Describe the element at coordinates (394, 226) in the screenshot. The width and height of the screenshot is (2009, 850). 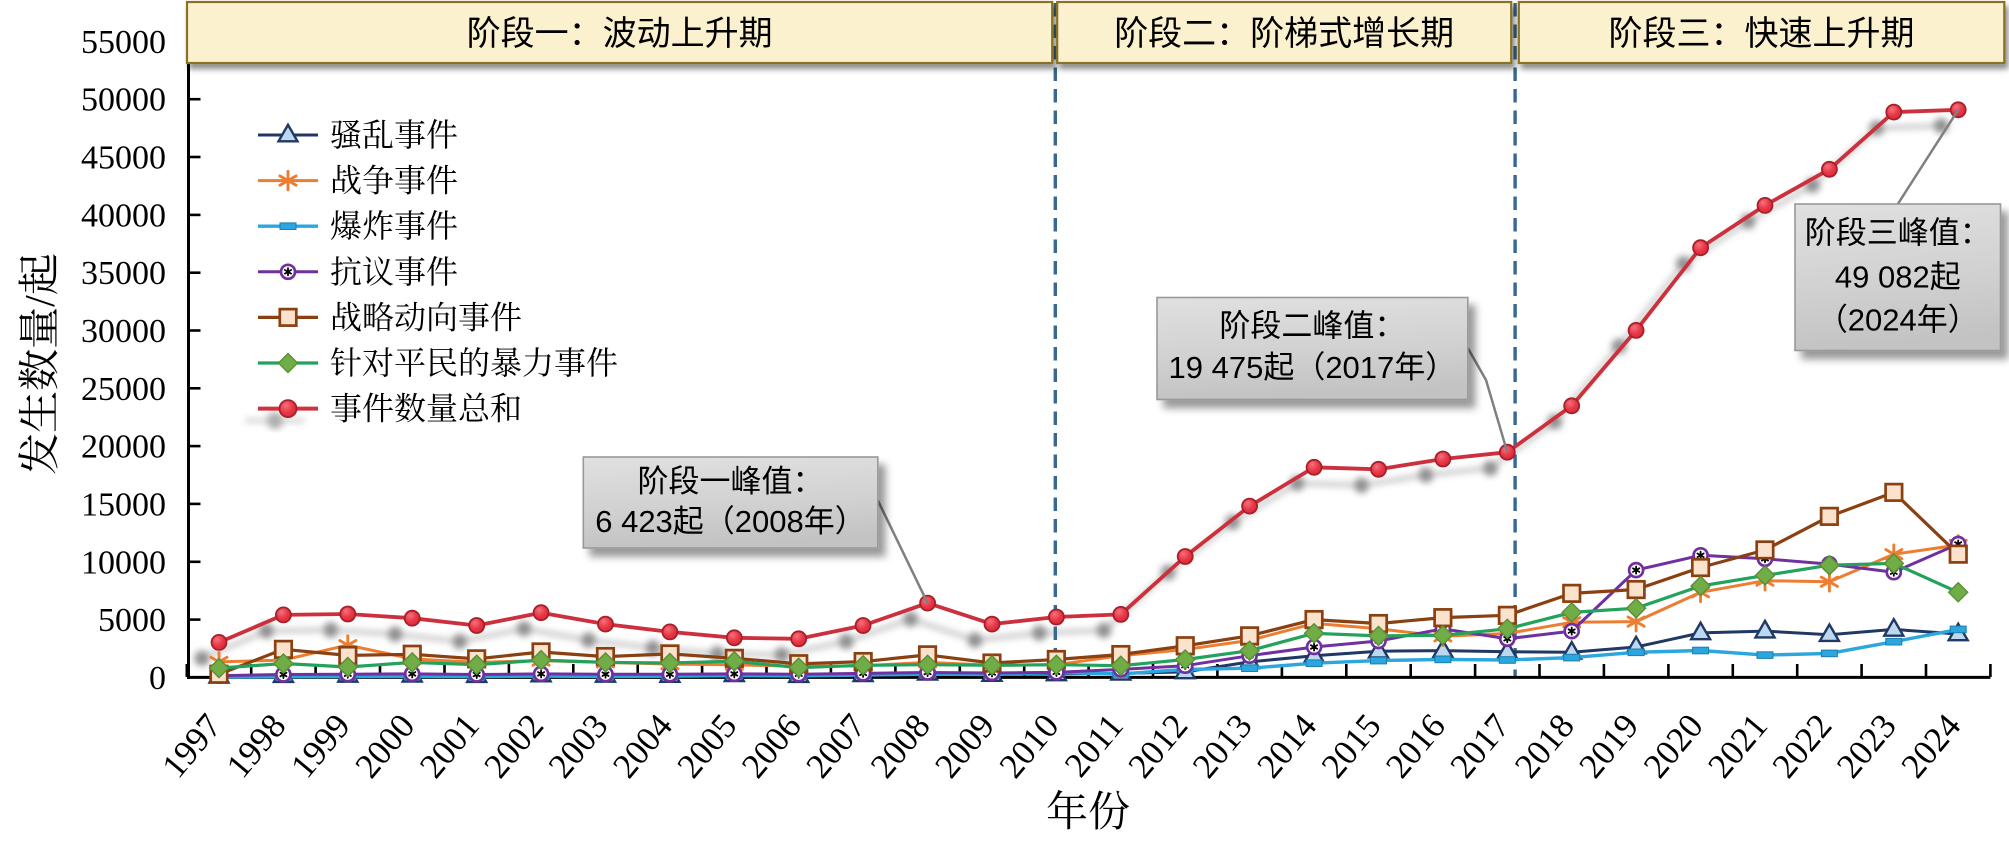
I see `svg-text: 爆炸事件` at that location.